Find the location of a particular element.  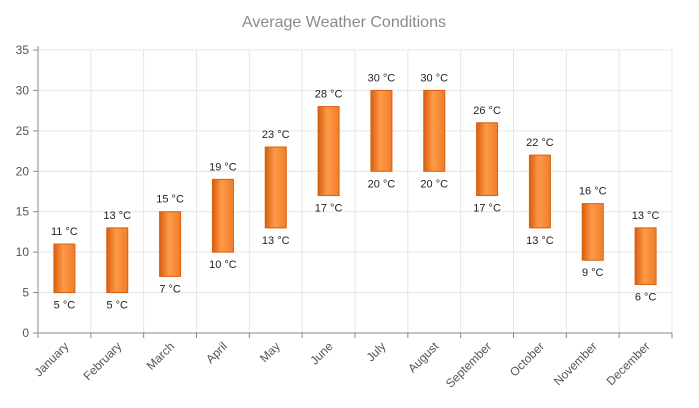

data-label-low: 7 °C is located at coordinates (170, 289).